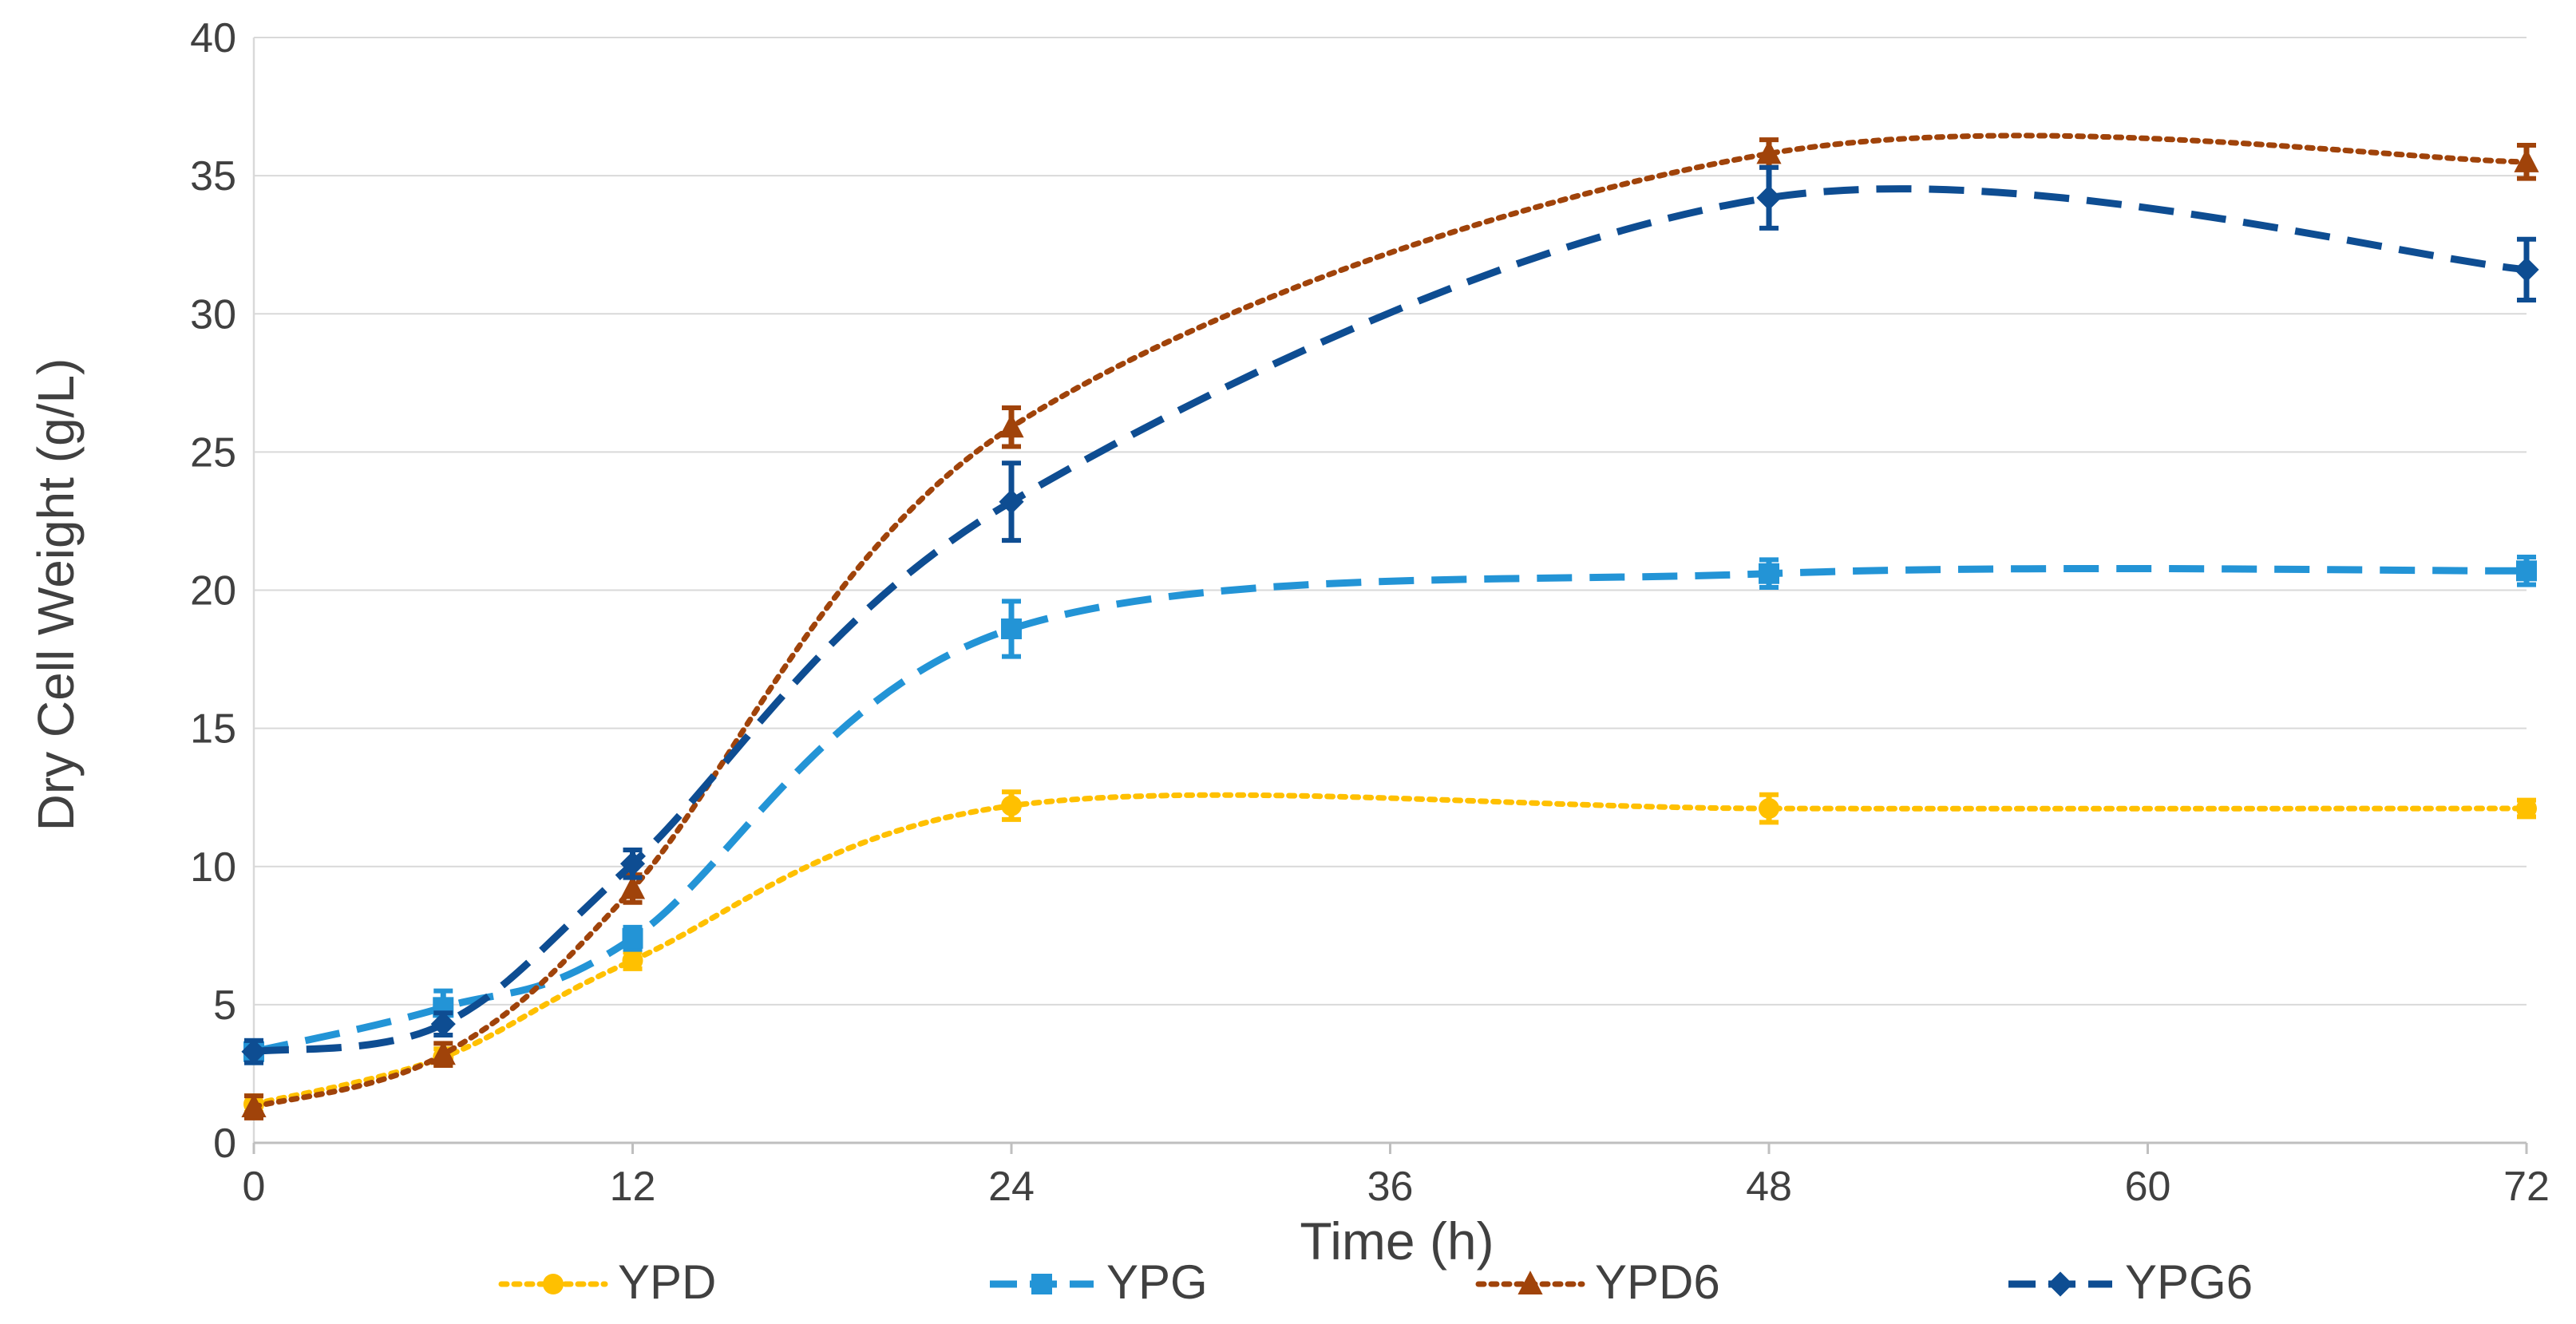 The image size is (2576, 1324). I want to click on y-tick-label: 40, so click(213, 38).